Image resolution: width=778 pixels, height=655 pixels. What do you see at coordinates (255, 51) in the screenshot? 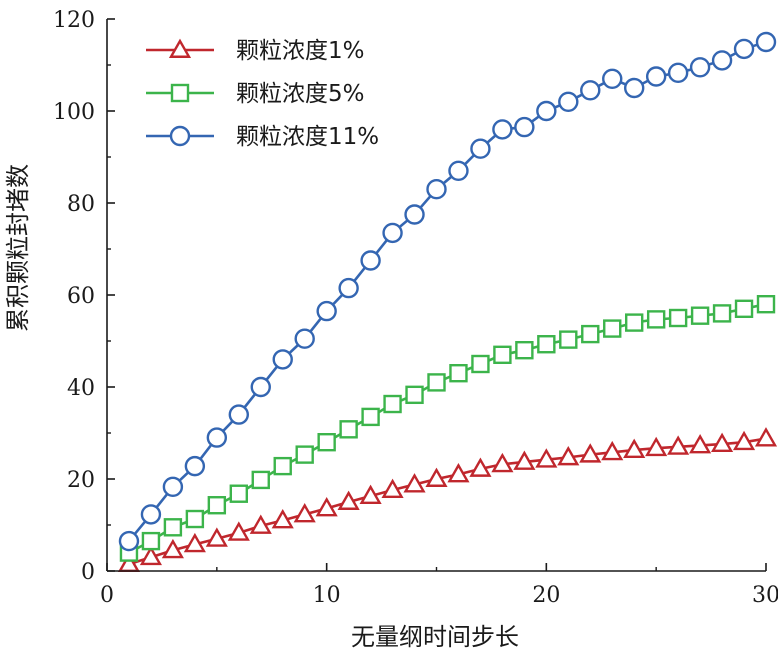
I see `legend-item: 颗粒浓度1%` at bounding box center [255, 51].